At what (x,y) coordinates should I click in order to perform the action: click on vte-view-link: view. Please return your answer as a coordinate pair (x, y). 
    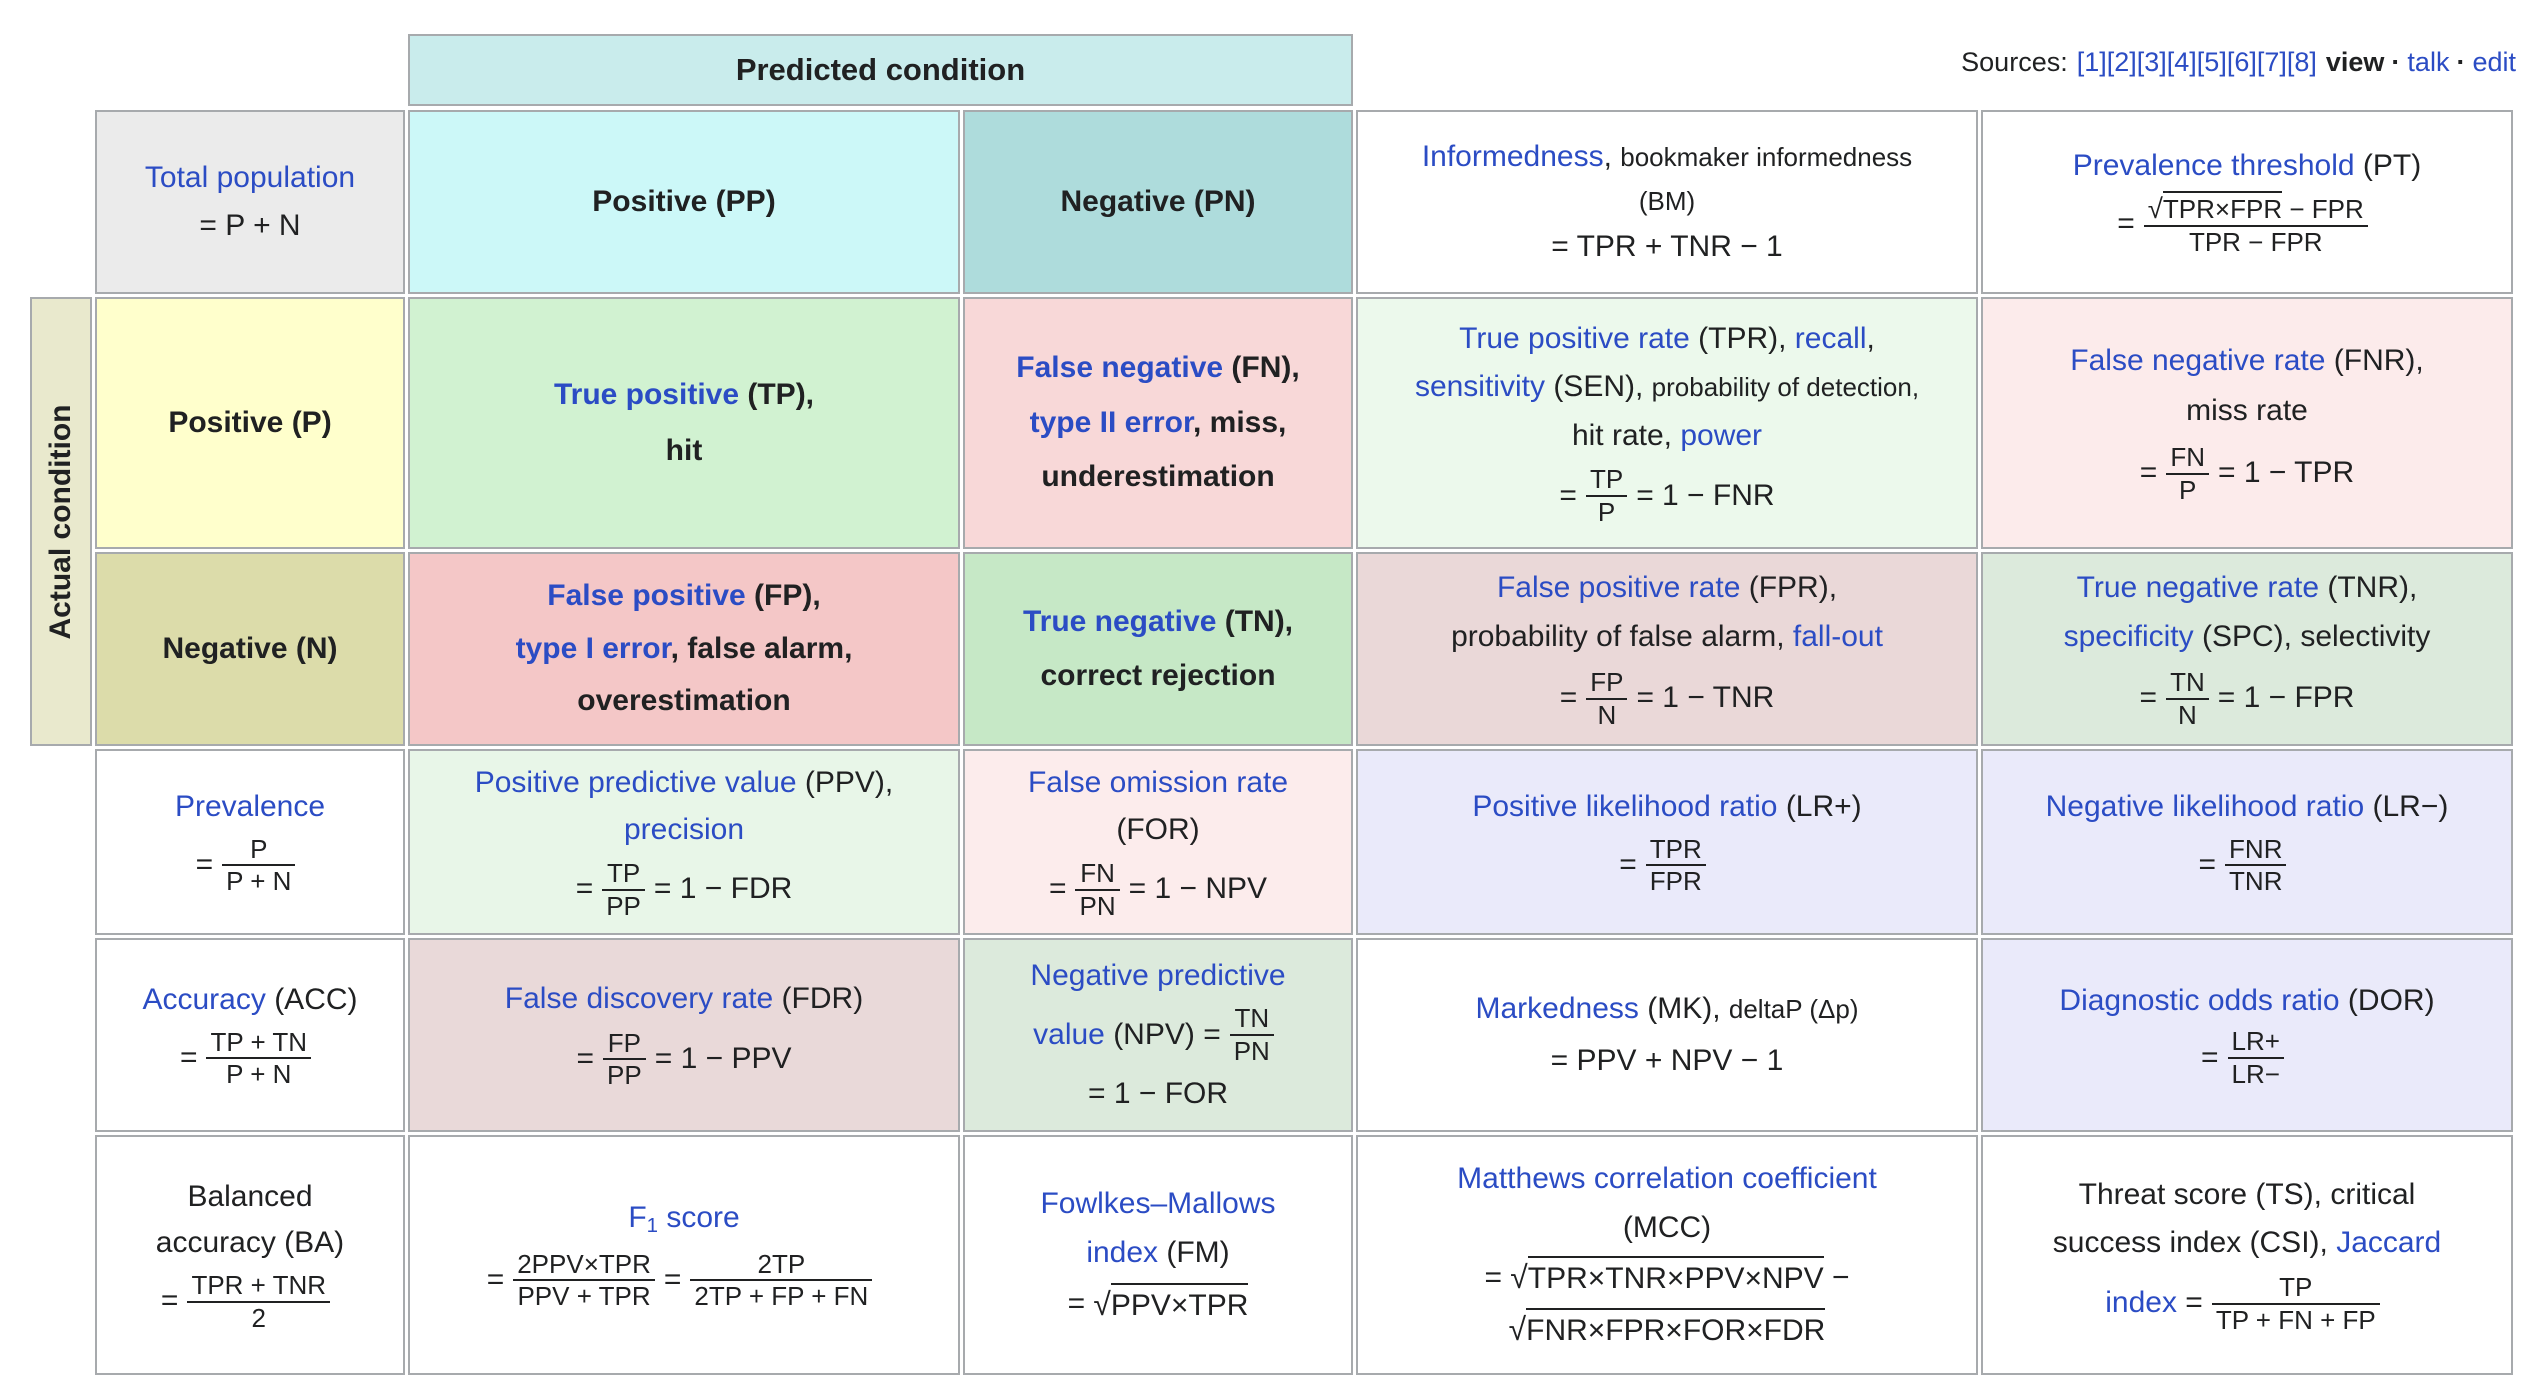
    Looking at the image, I should click on (2355, 62).